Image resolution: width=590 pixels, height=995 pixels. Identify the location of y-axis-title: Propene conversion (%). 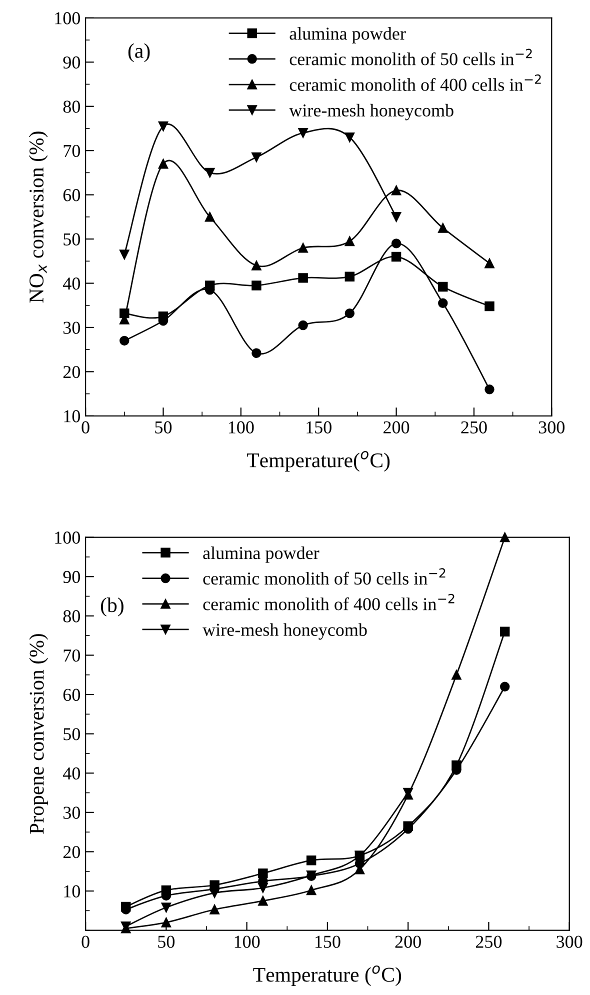
(38, 734).